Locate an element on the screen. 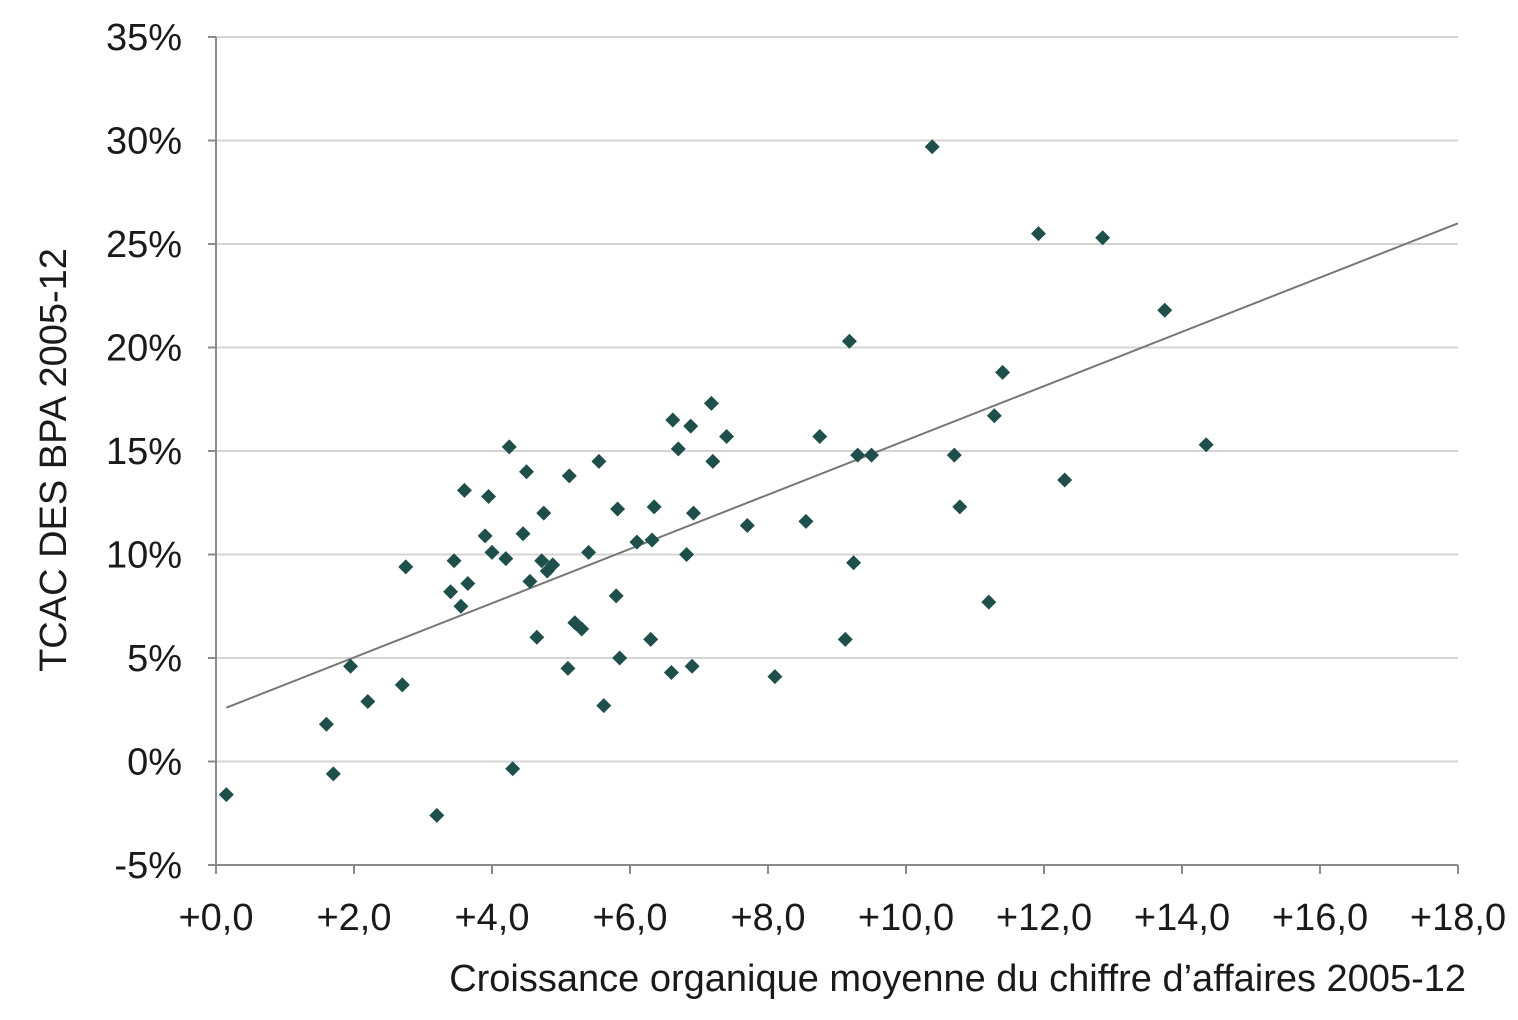  x-tick-label: +2,0 is located at coordinates (353, 918).